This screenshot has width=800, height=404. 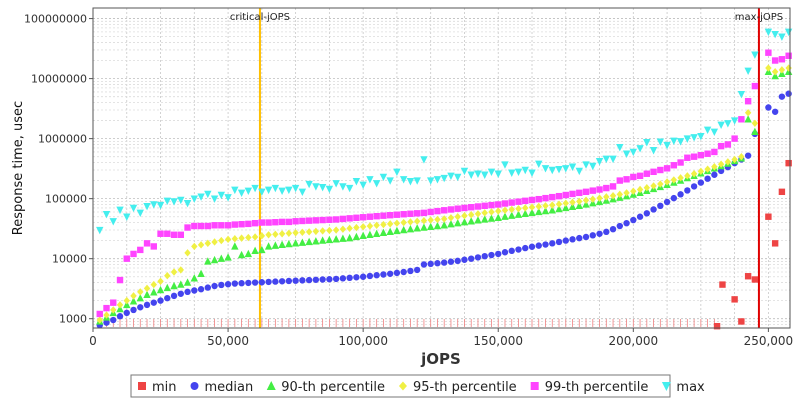 I want to click on reference-line-label: max-jOPS, so click(x=759, y=17).